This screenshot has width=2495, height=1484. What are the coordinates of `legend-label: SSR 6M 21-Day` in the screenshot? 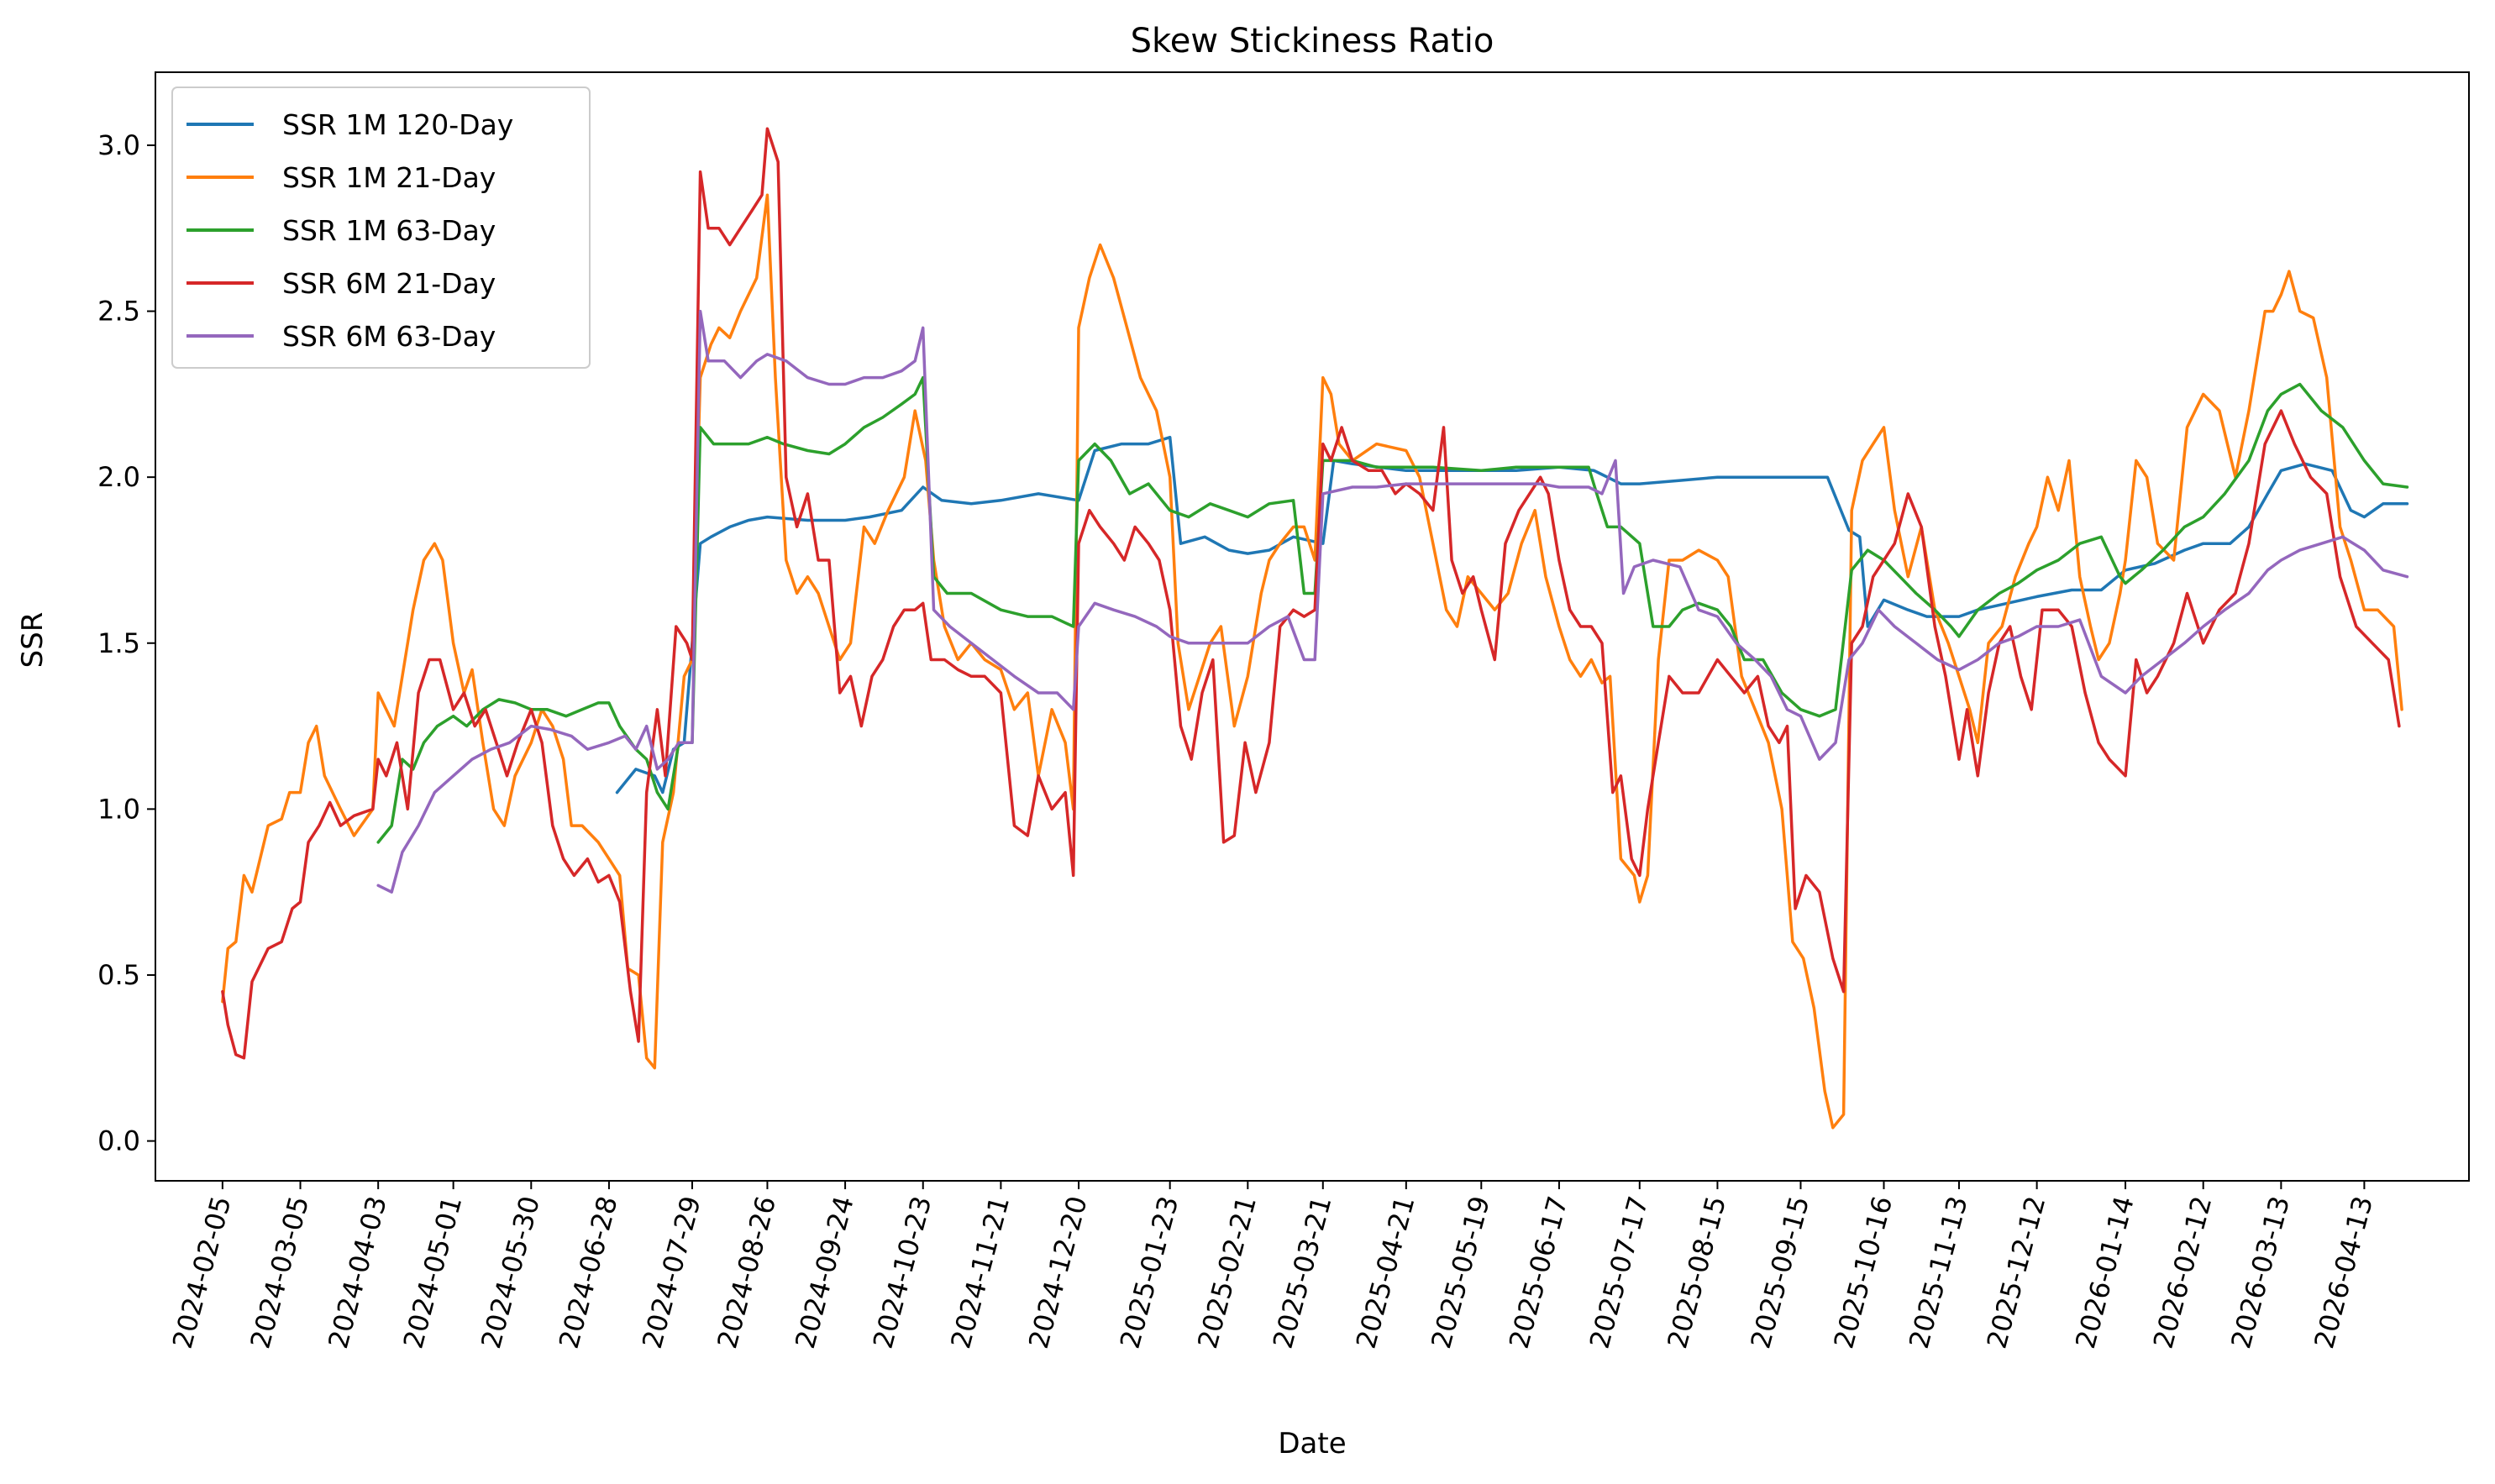 It's located at (389, 283).